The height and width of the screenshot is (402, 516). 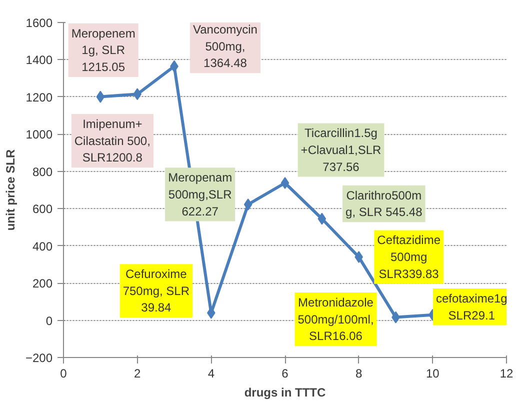 I want to click on annotation: Clarithro500m g, SLR 545.48, so click(x=384, y=204).